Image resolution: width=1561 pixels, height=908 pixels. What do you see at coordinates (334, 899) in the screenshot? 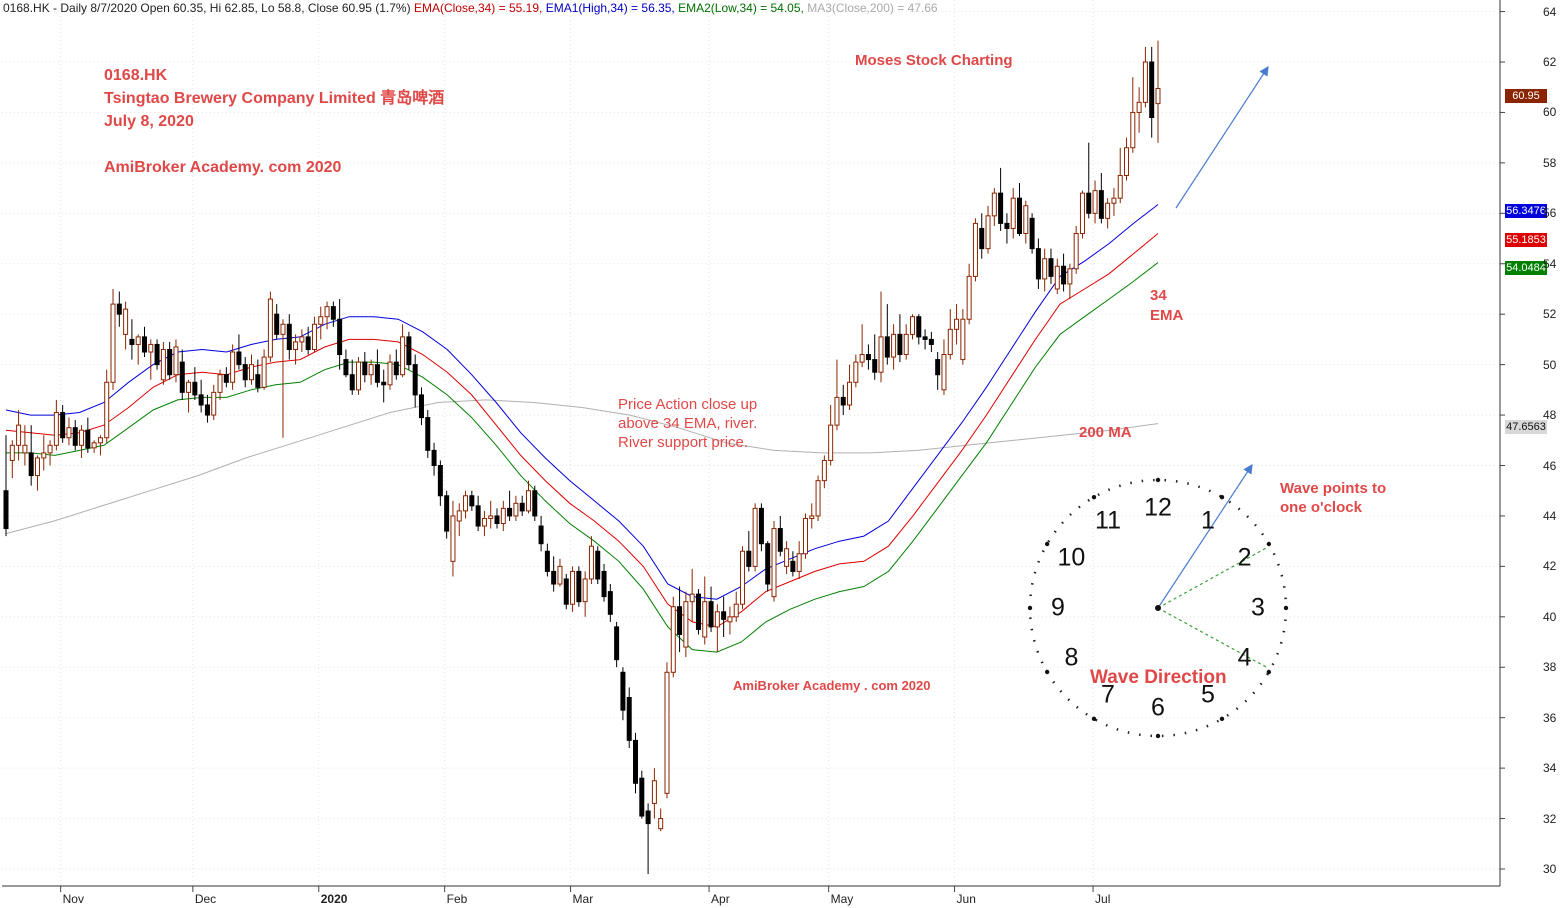
I see `x-tick-label: 2020` at bounding box center [334, 899].